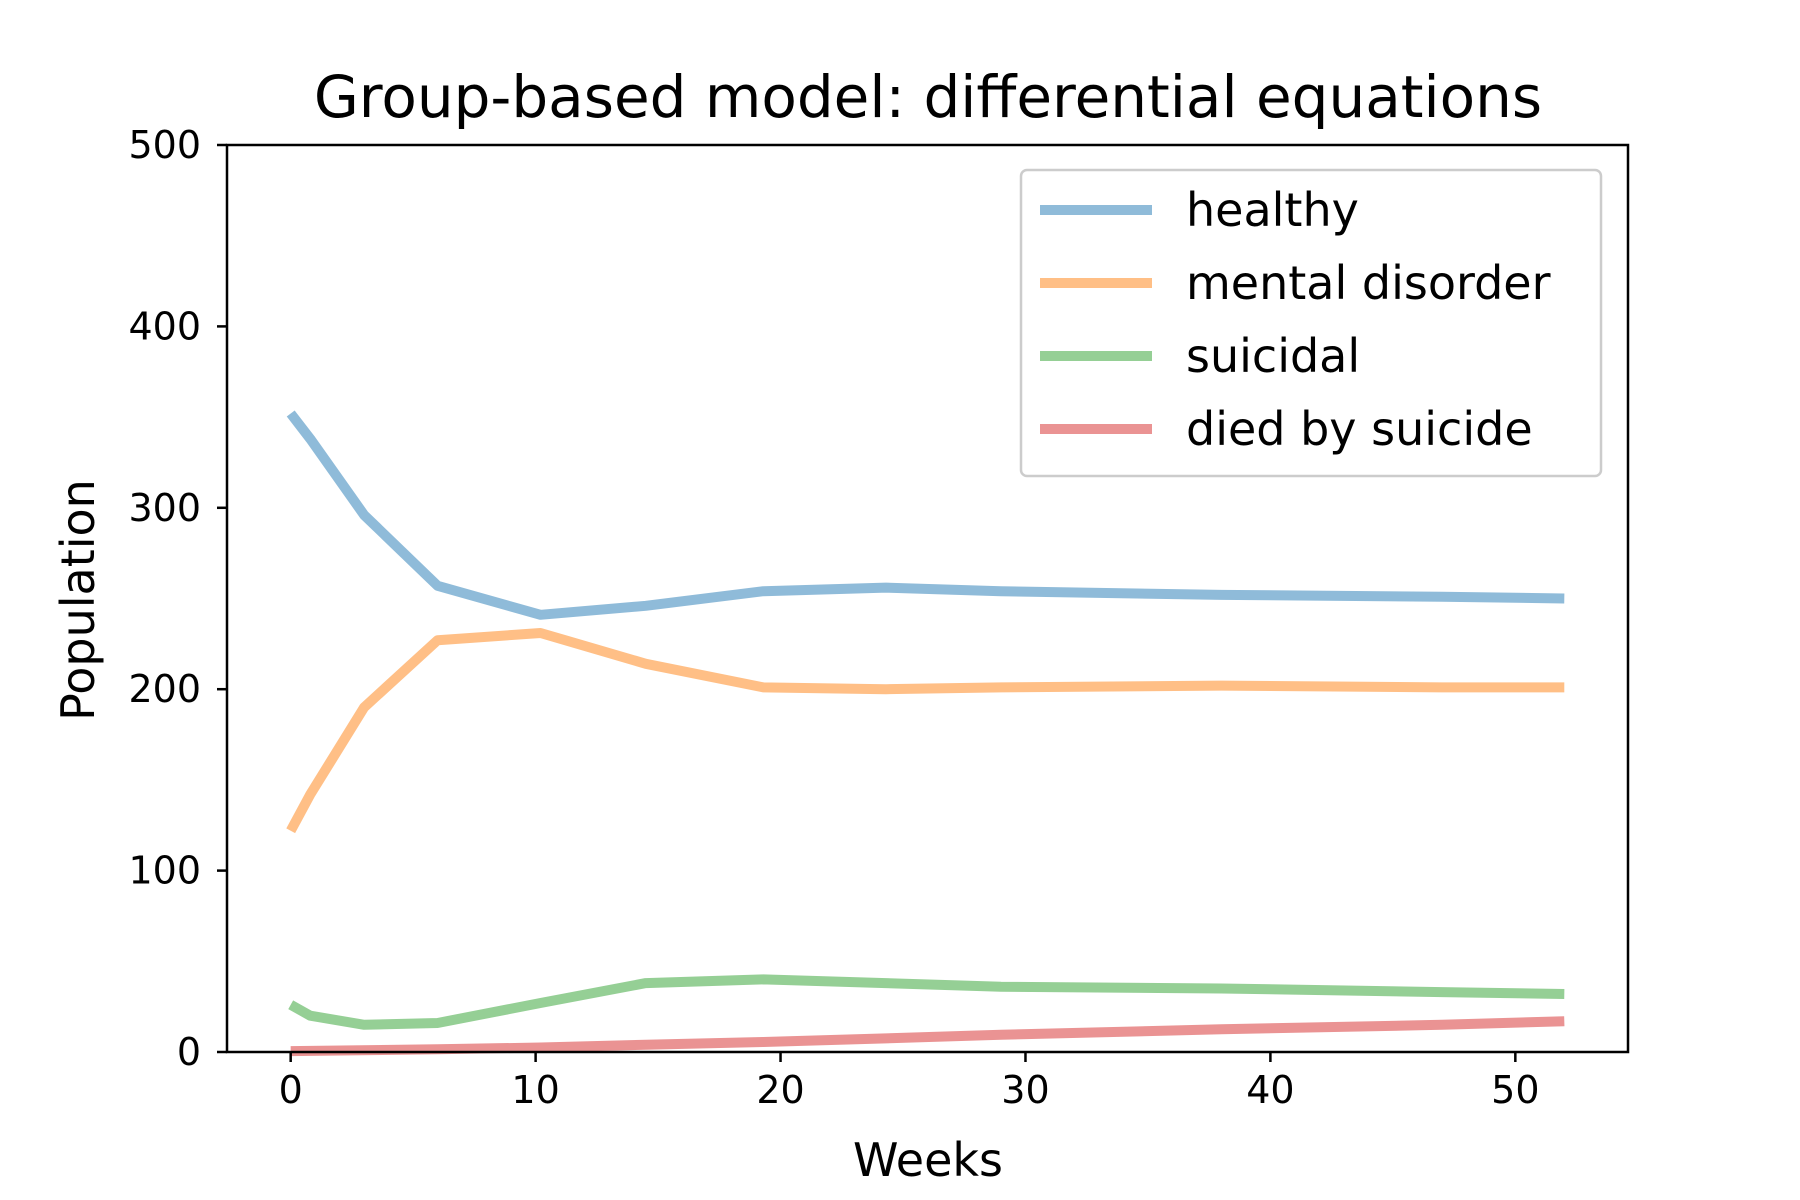 The image size is (1800, 1200). What do you see at coordinates (1359, 429) in the screenshot?
I see `legend-label: died by suicide` at bounding box center [1359, 429].